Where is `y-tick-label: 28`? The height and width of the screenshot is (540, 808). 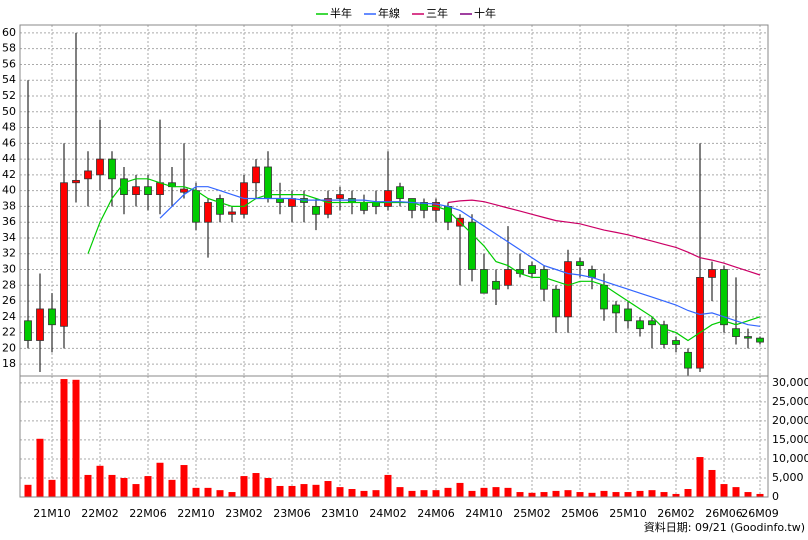
y-tick-label: 28 is located at coordinates (9, 284).